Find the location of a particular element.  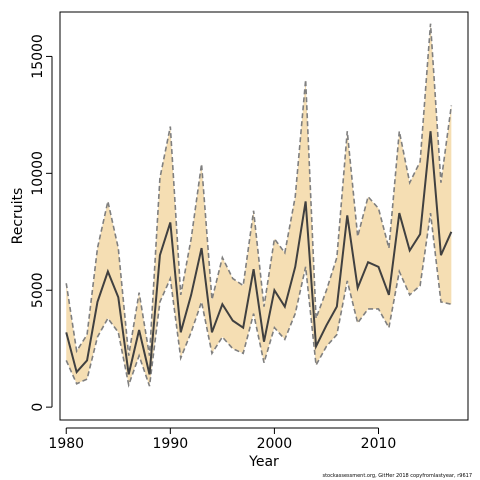

x-tick-label: 1990 is located at coordinates (171, 444).